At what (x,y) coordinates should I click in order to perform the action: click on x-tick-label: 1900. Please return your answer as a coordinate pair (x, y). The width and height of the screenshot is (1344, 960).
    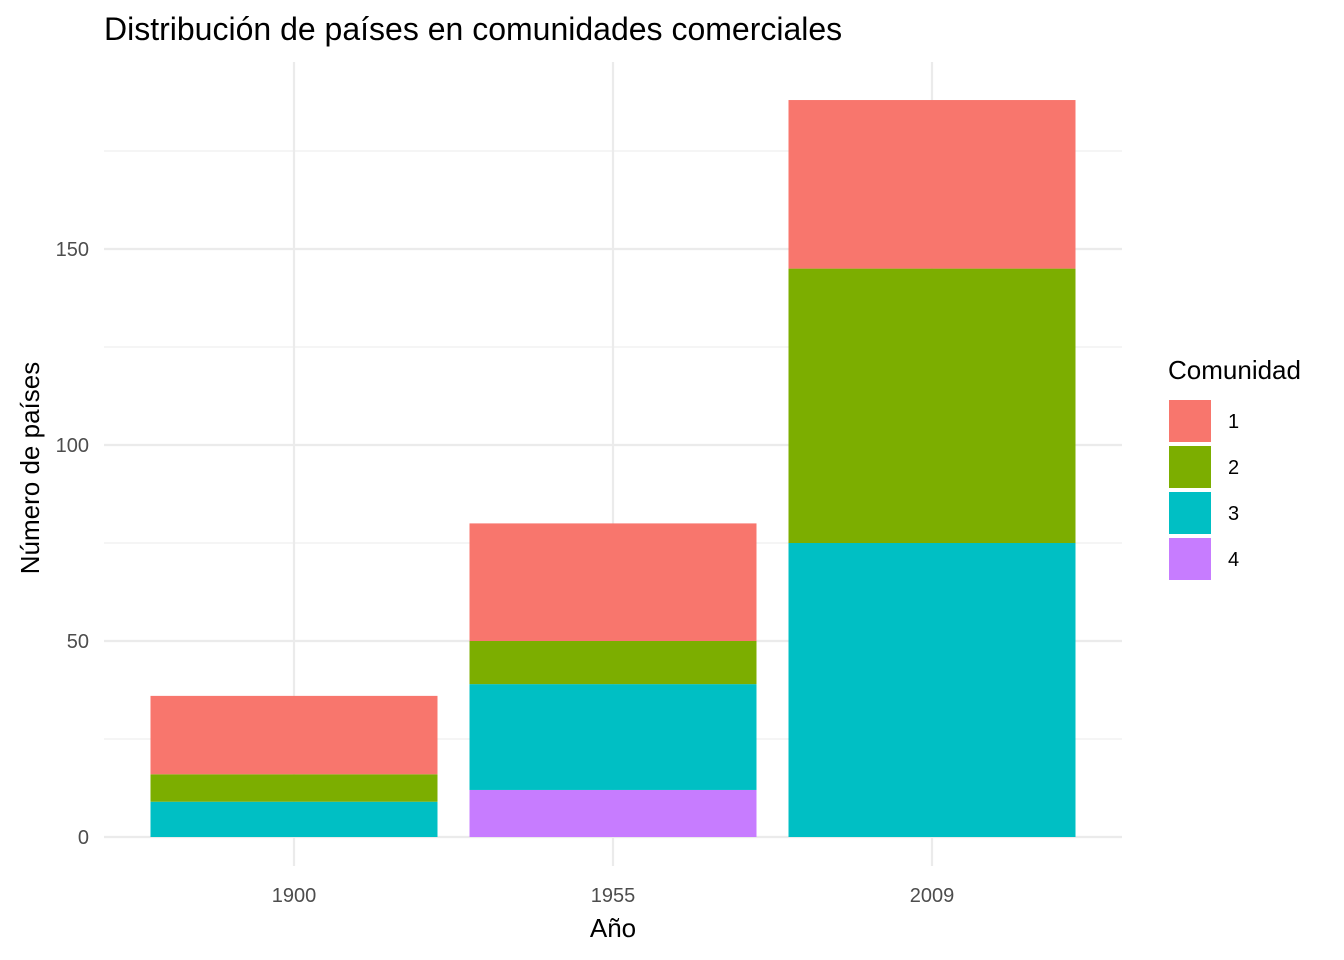
    Looking at the image, I should click on (294, 896).